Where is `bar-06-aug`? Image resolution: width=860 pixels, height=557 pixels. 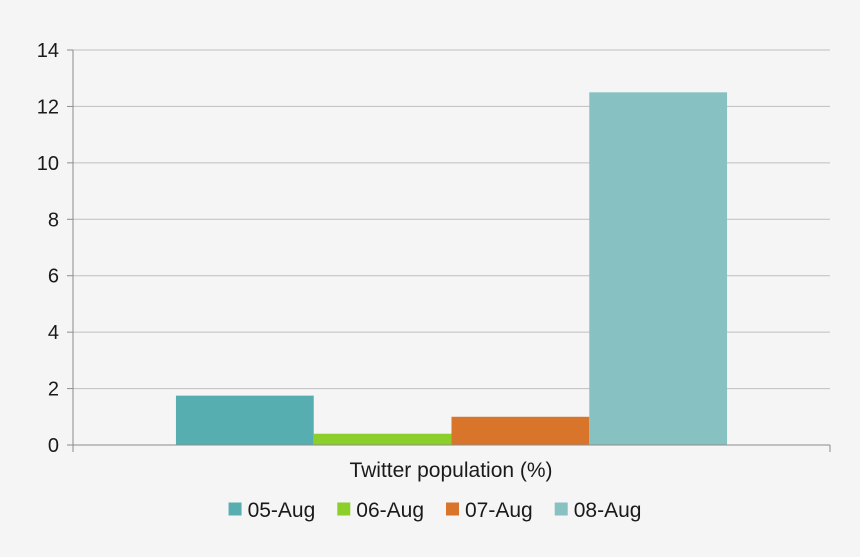
bar-06-aug is located at coordinates (382, 439).